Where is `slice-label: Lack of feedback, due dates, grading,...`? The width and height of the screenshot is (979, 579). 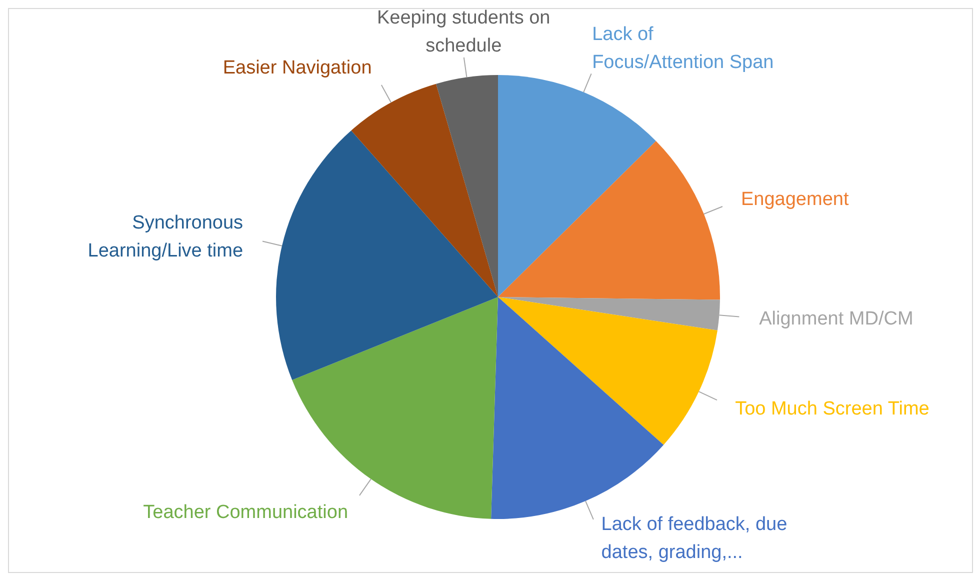 slice-label: Lack of feedback, due dates, grading,... is located at coordinates (694, 538).